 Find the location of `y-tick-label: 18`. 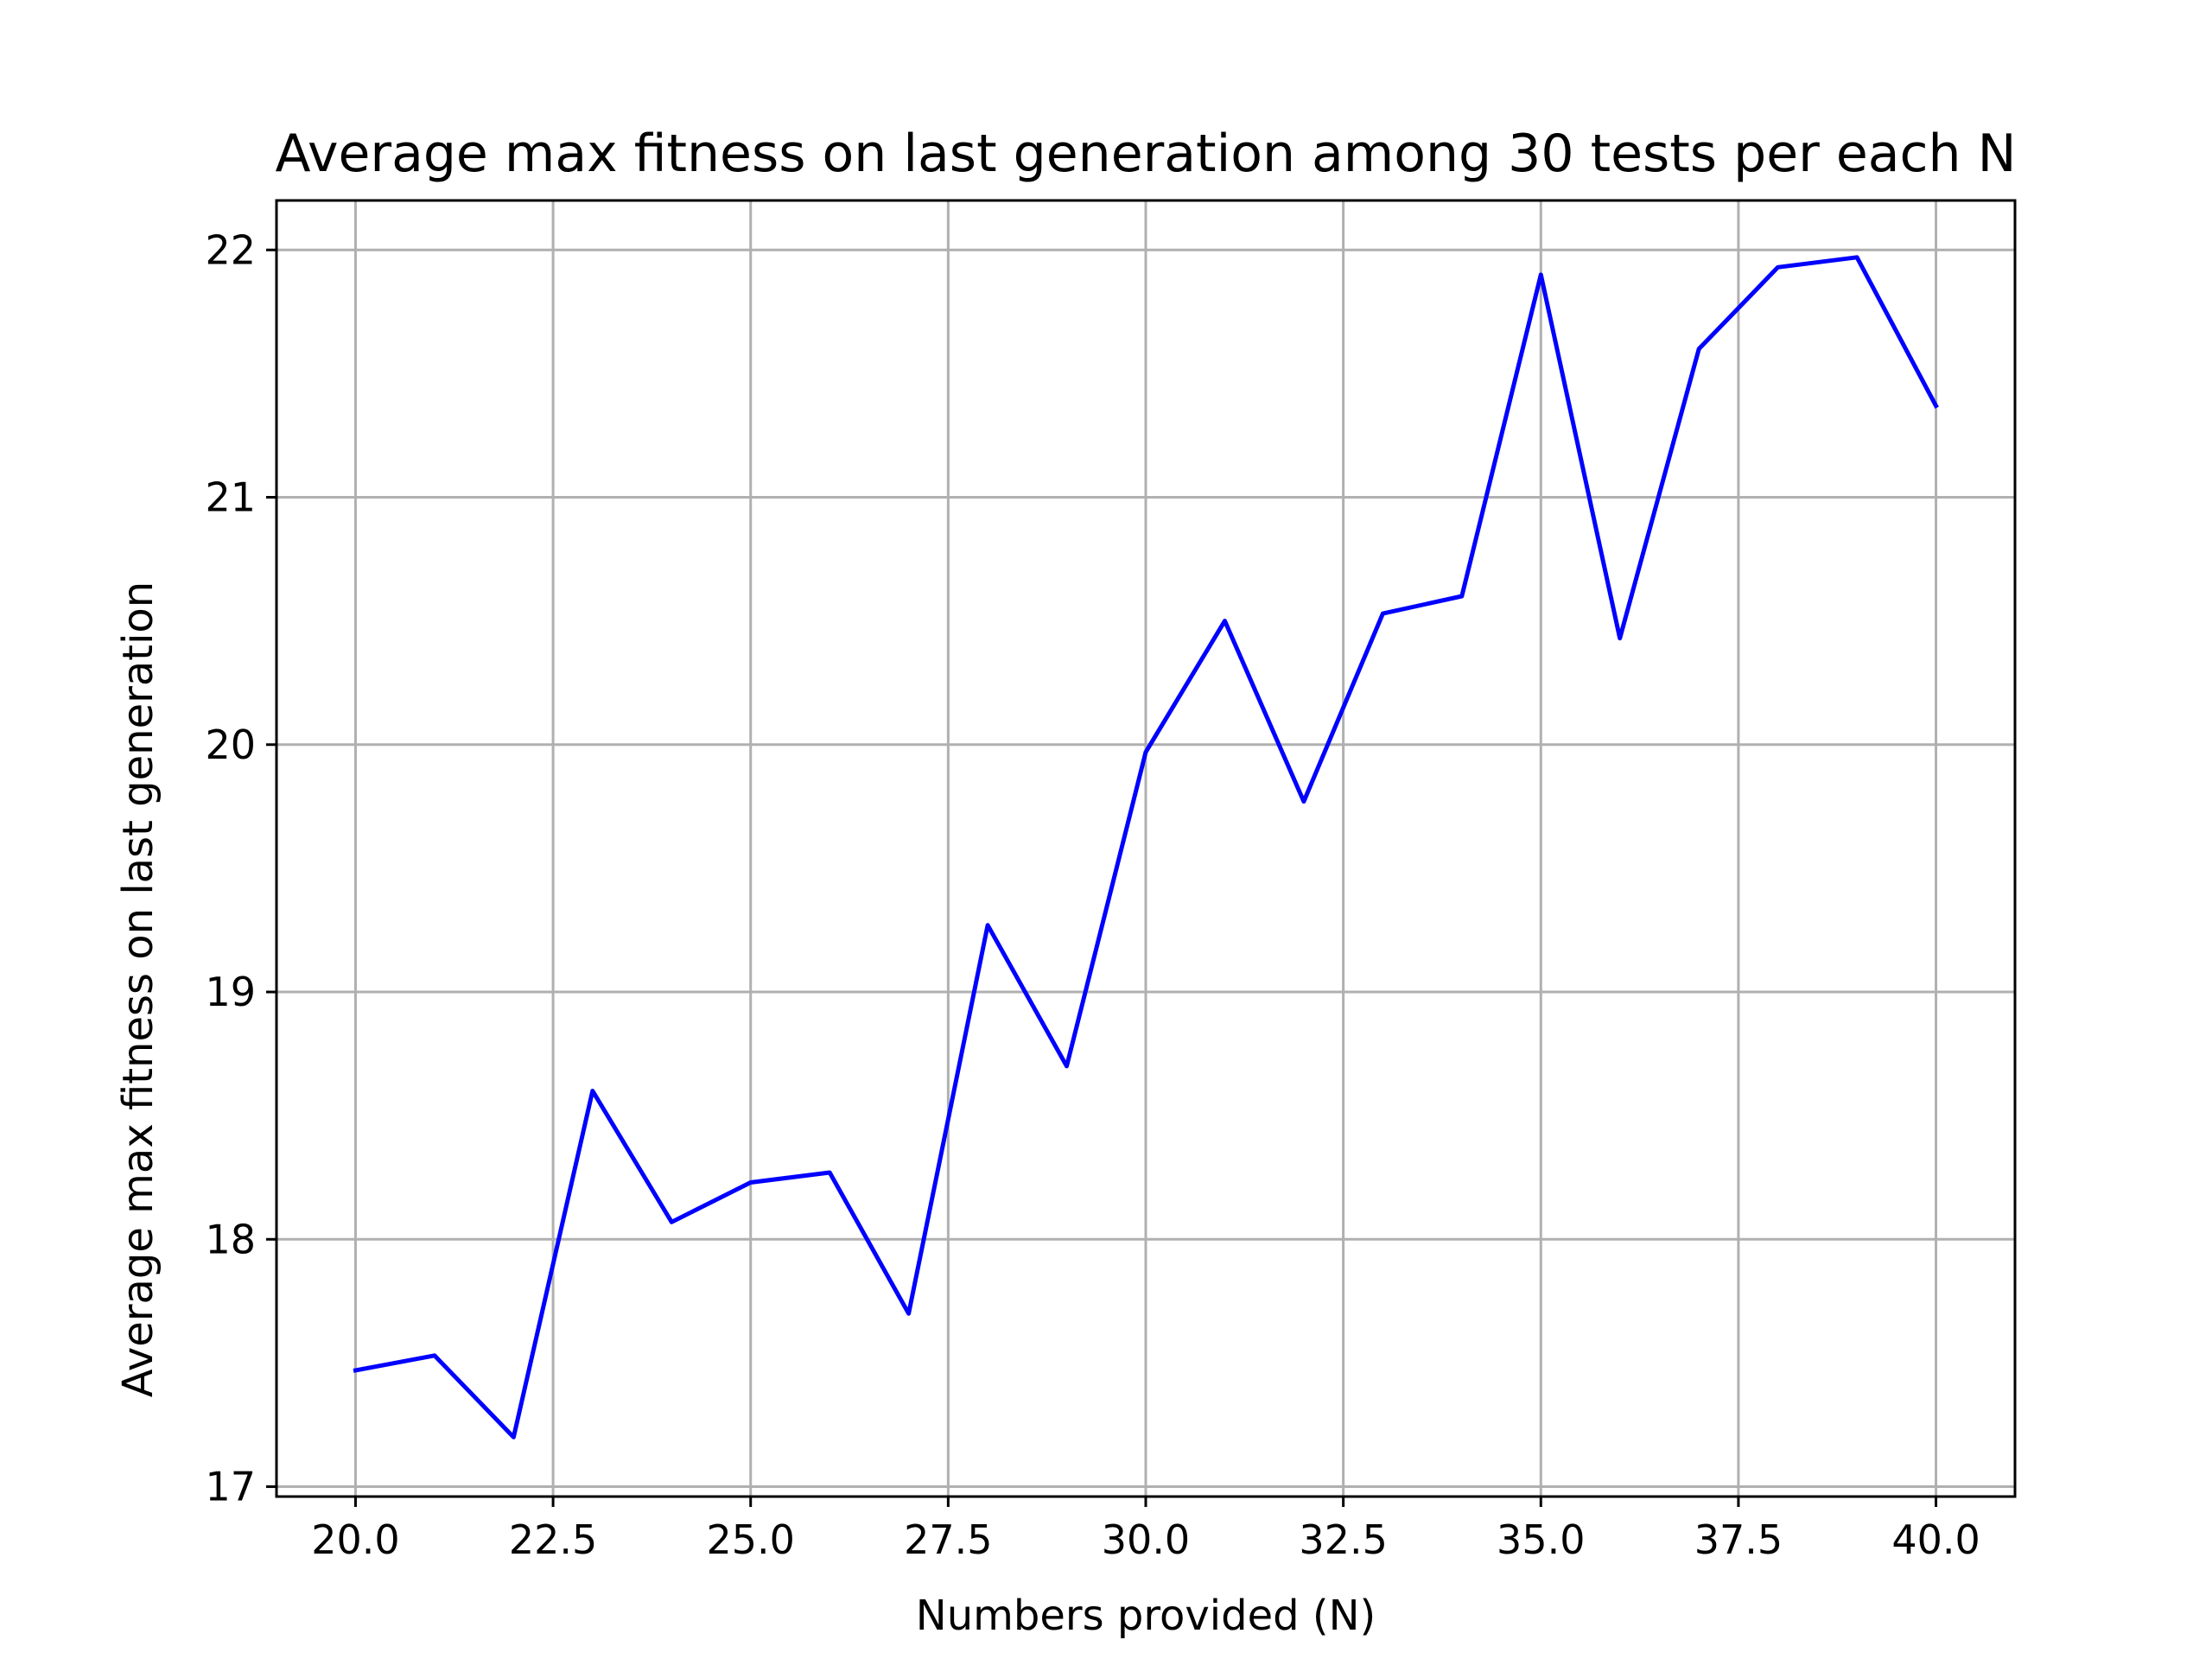

y-tick-label: 18 is located at coordinates (231, 1239).